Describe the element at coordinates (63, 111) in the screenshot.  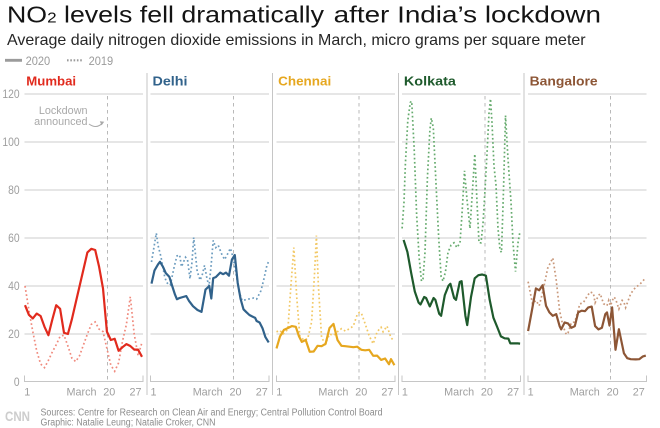
I see `svg-text: Lockdown` at that location.